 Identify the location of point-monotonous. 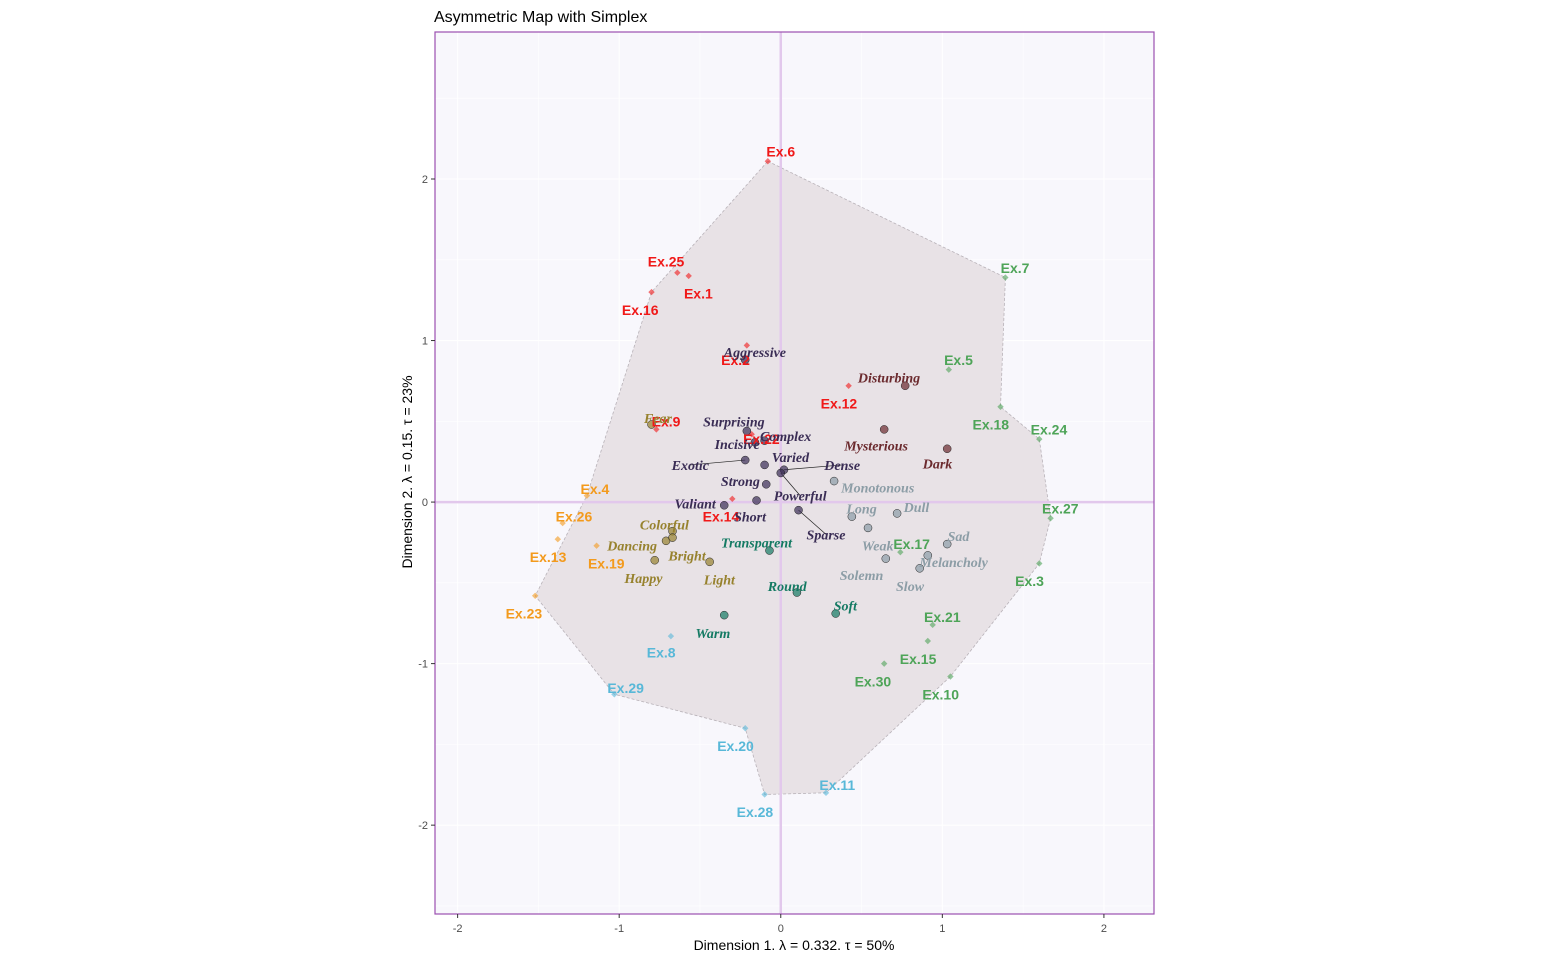
(834, 481).